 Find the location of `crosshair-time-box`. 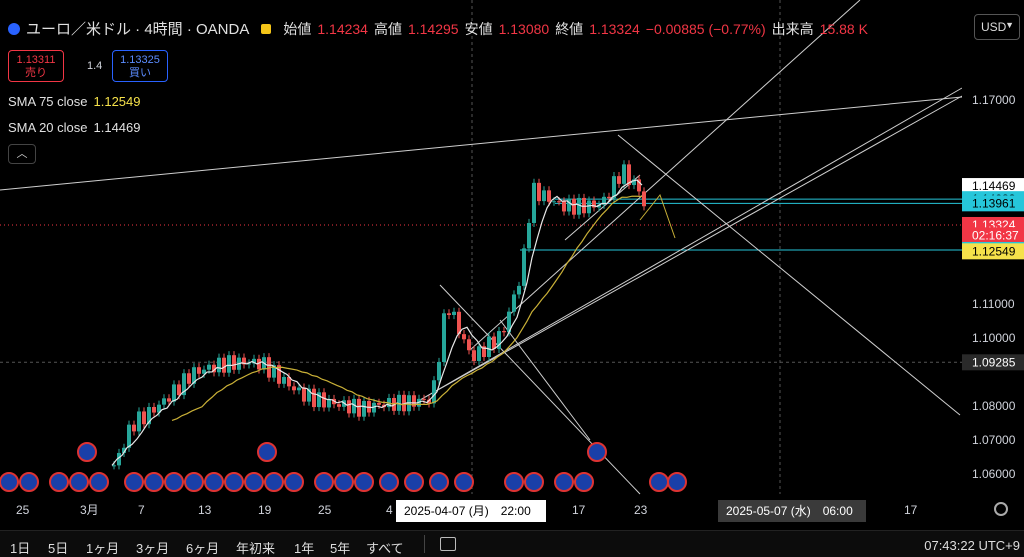

crosshair-time-box is located at coordinates (471, 511).